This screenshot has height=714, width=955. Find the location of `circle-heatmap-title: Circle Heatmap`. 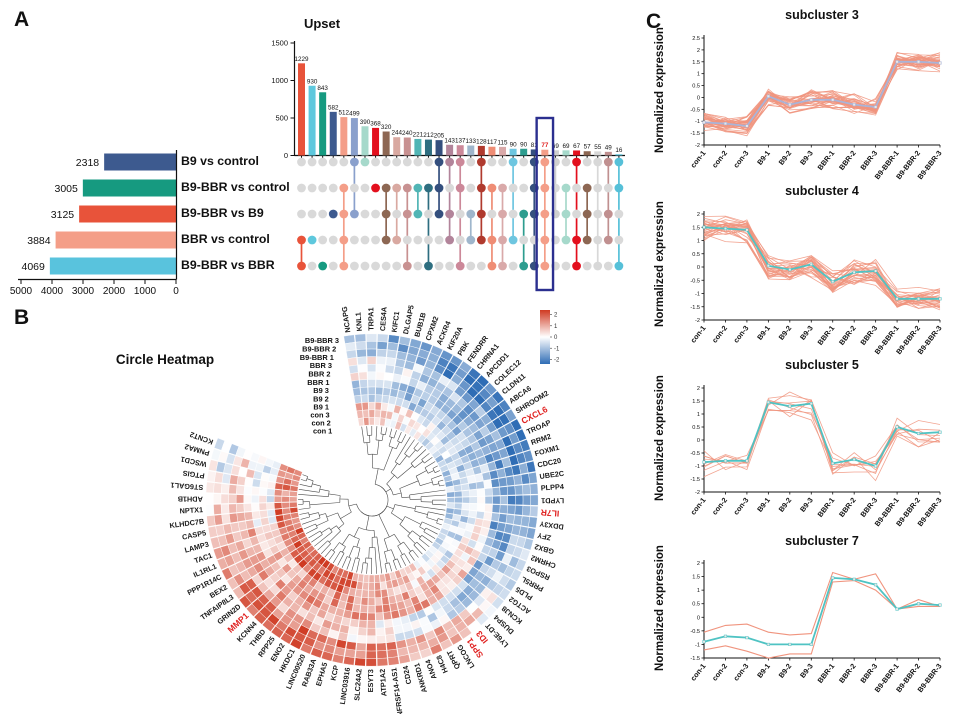

circle-heatmap-title: Circle Heatmap is located at coordinates (165, 359).